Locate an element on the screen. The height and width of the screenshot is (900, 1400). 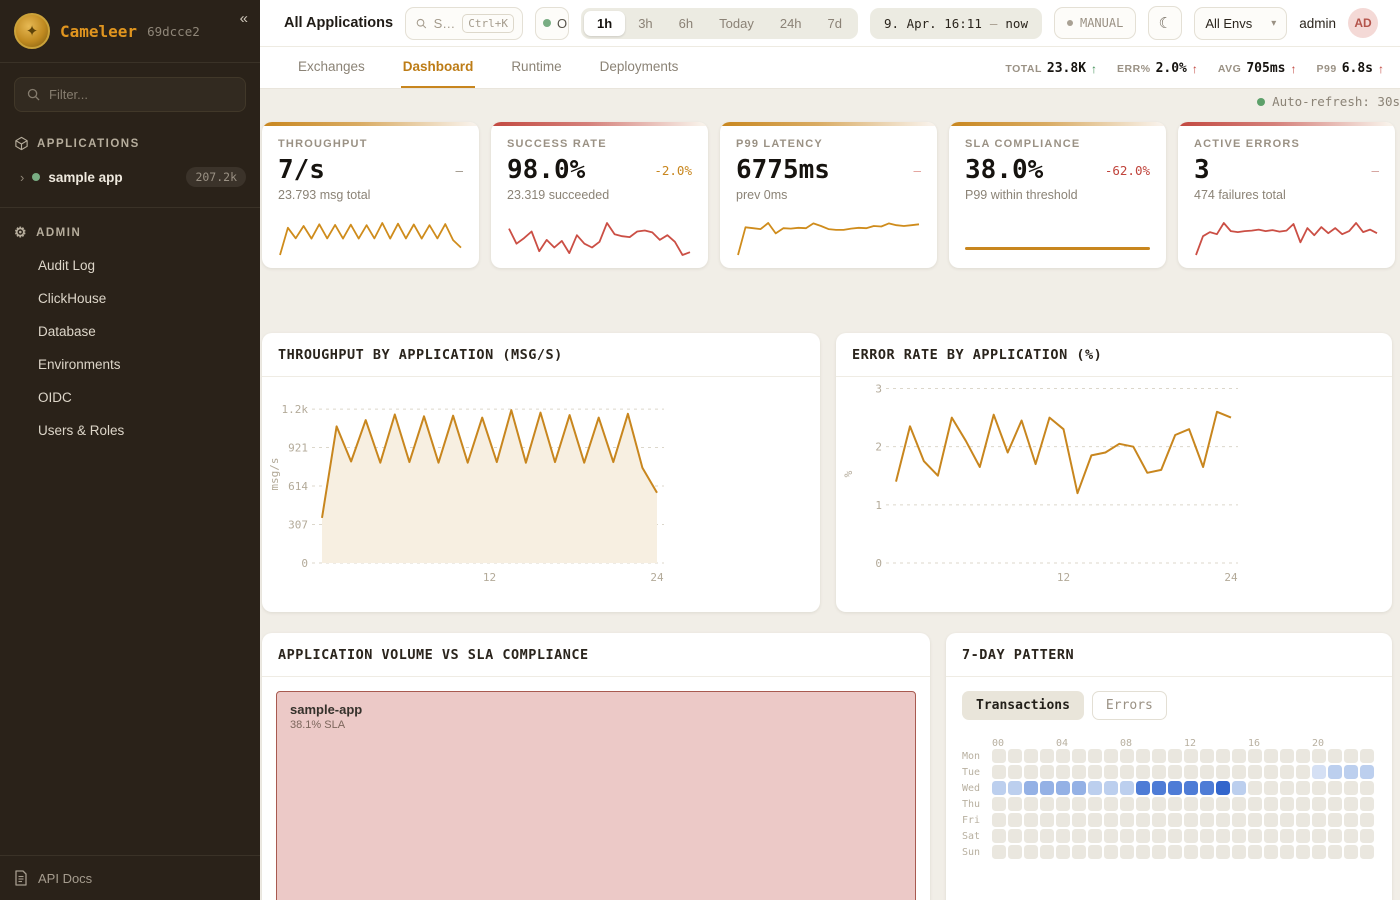
sidebar-header: ✦ Cameleer 69dcce2 is located at coordinates (130, 31).